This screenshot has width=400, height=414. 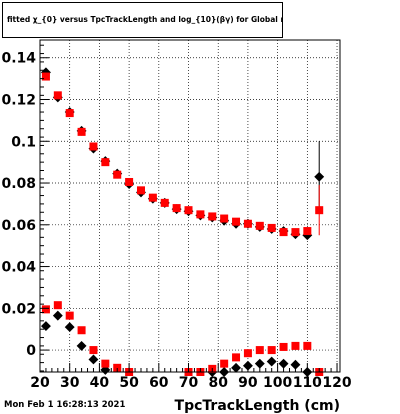 What do you see at coordinates (18, 101) in the screenshot?
I see `y-tick-label: 0.12` at bounding box center [18, 101].